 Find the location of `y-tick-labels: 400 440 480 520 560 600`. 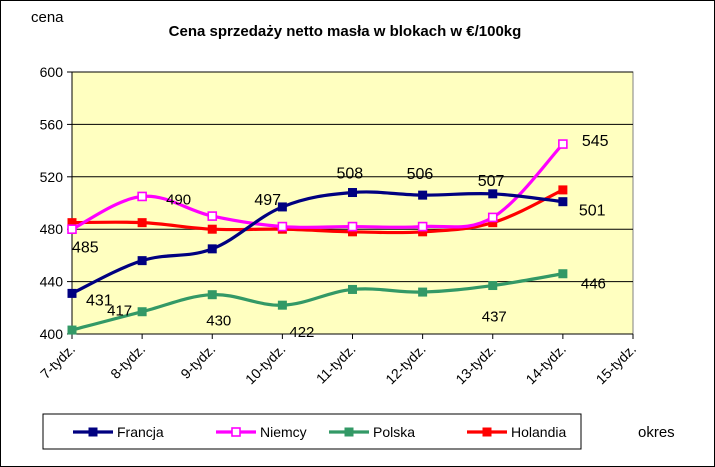

y-tick-labels: 400 440 480 520 560 600 is located at coordinates (52, 203).